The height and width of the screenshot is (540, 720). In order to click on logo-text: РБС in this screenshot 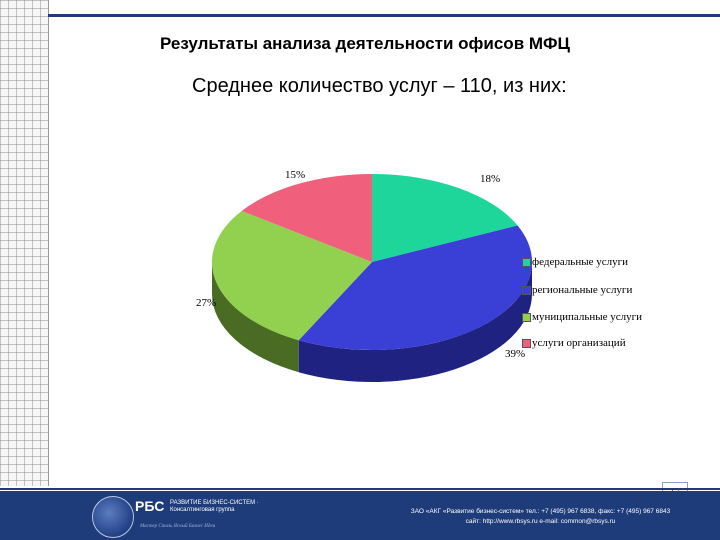, I will do `click(150, 506)`.